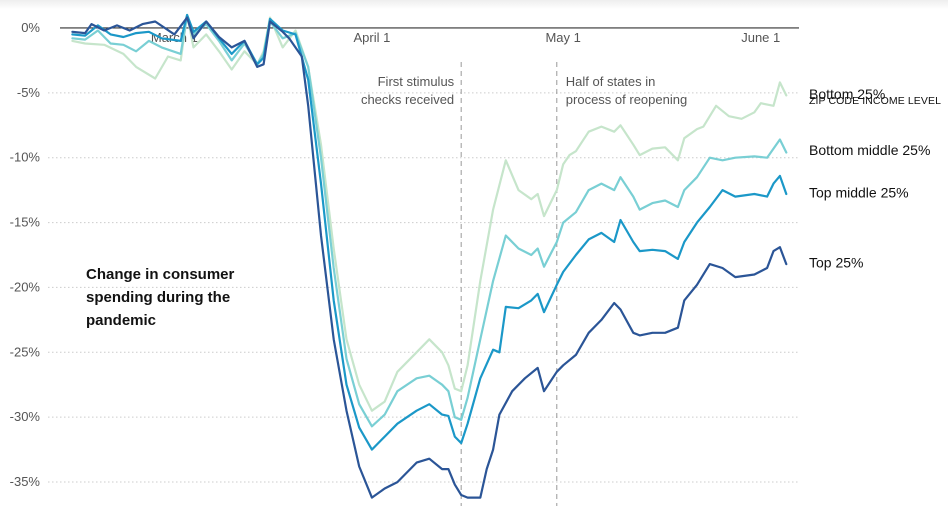 The width and height of the screenshot is (948, 525). I want to click on legend-label: Top 25%, so click(836, 263).